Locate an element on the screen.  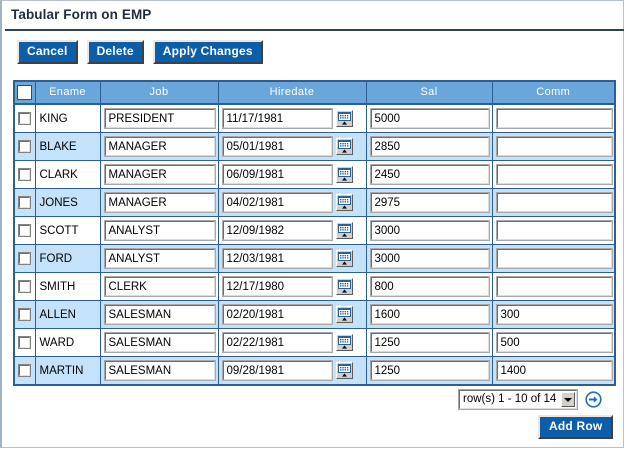
delete-button: Delete is located at coordinates (115, 52).